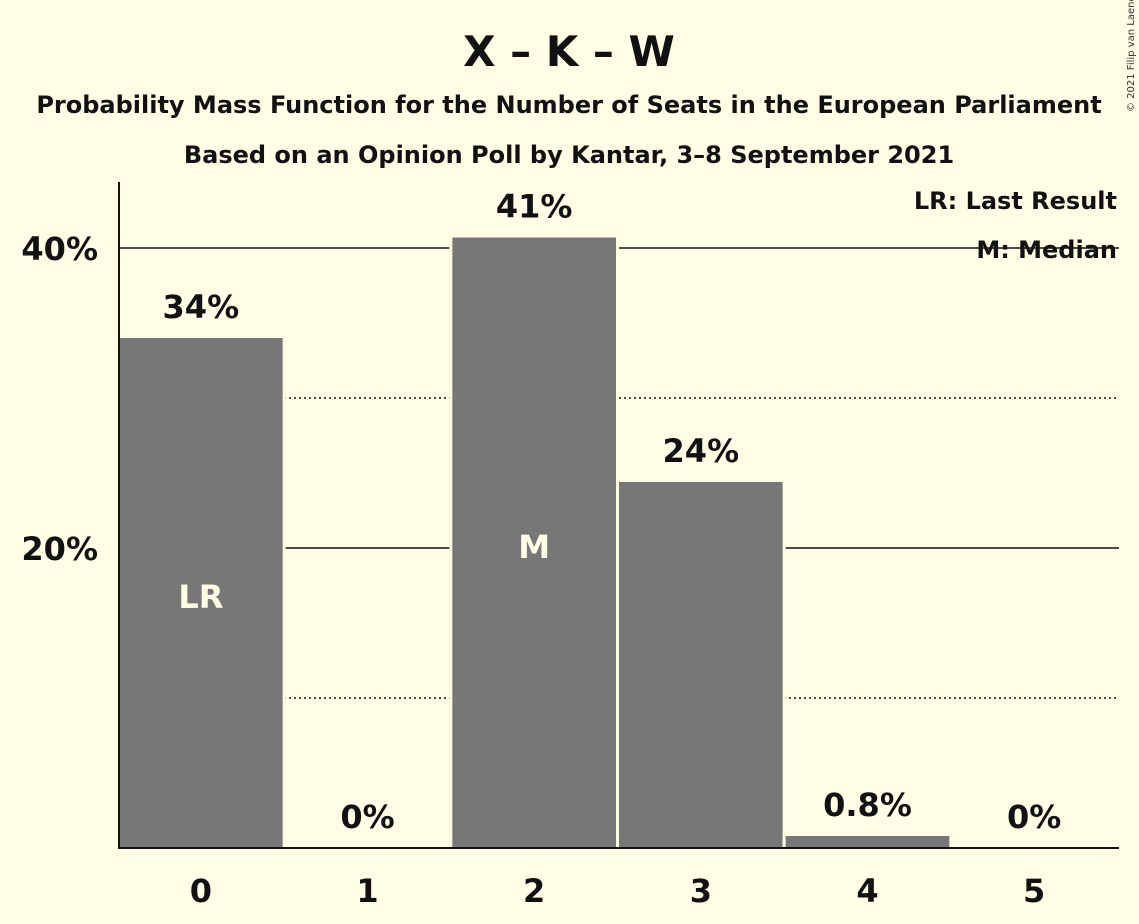 This screenshot has width=1139, height=924. What do you see at coordinates (1015, 201) in the screenshot?
I see `legend-last-result: LR: Last Result` at bounding box center [1015, 201].